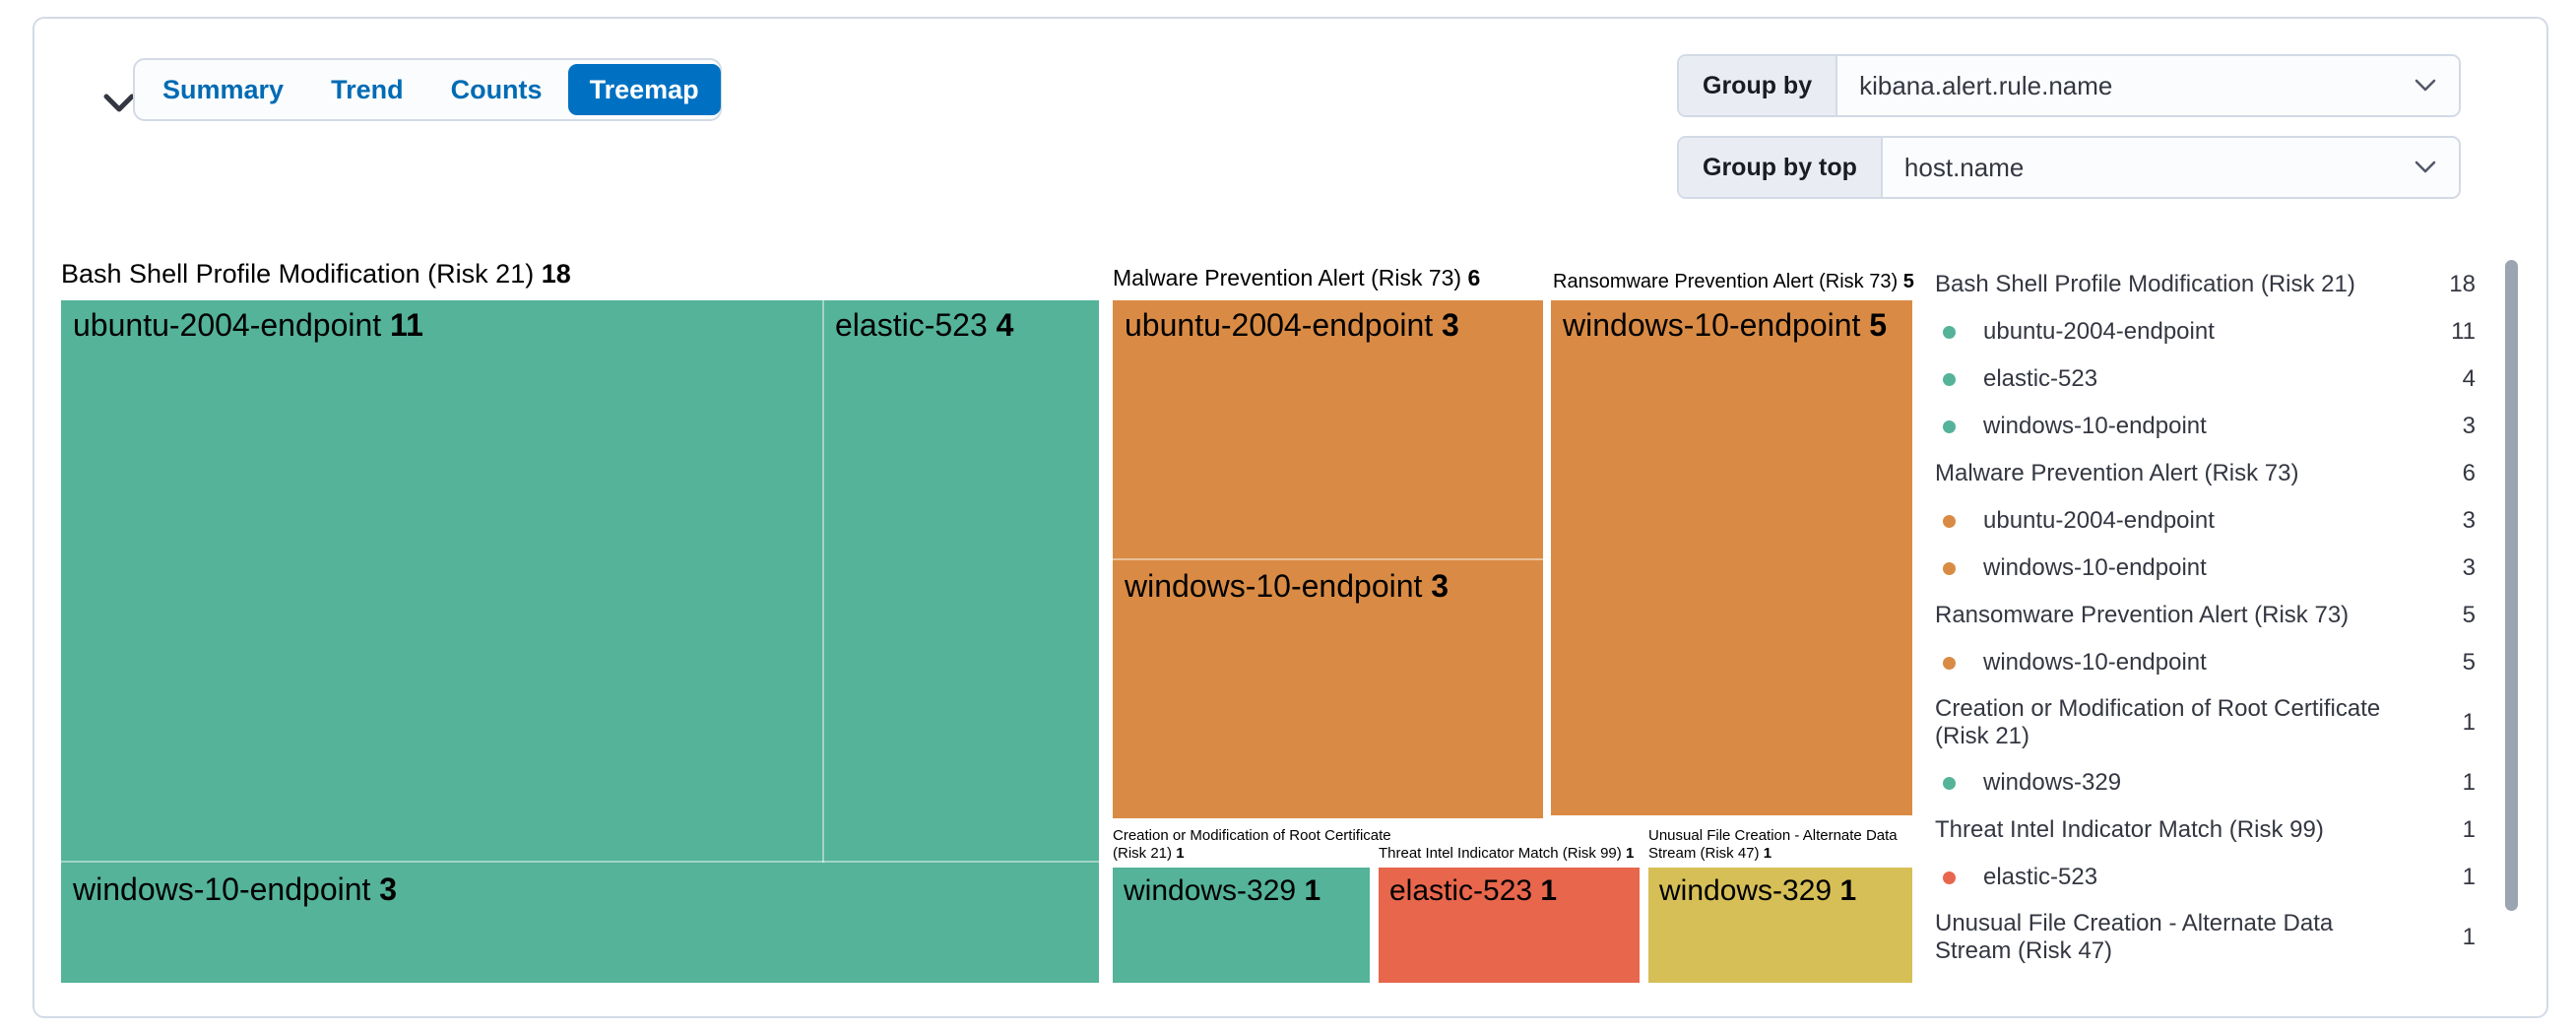 The width and height of the screenshot is (2576, 1032). Describe the element at coordinates (1758, 85) in the screenshot. I see `group-by-label: Group by` at that location.